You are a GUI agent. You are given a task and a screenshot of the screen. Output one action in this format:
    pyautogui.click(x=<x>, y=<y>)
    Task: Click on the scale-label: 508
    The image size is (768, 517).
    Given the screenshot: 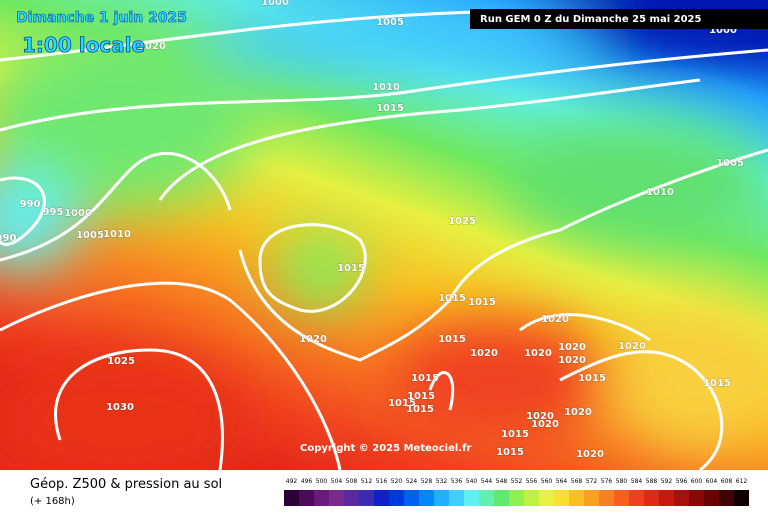 What is the action you would take?
    pyautogui.click(x=352, y=481)
    